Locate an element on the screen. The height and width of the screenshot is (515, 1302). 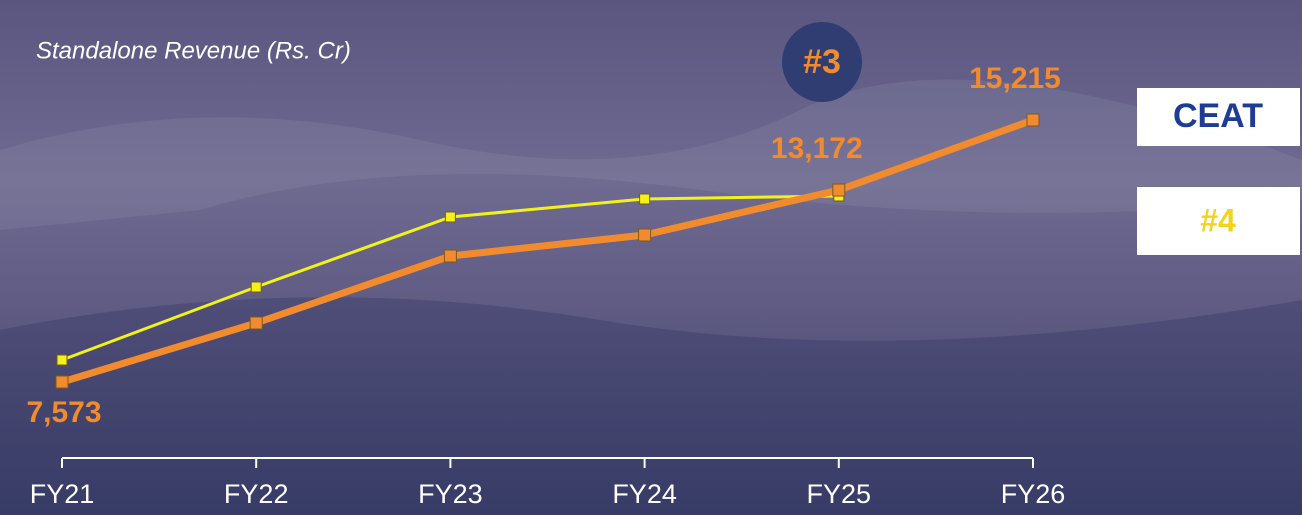
data-label: 7,573 is located at coordinates (63, 412).